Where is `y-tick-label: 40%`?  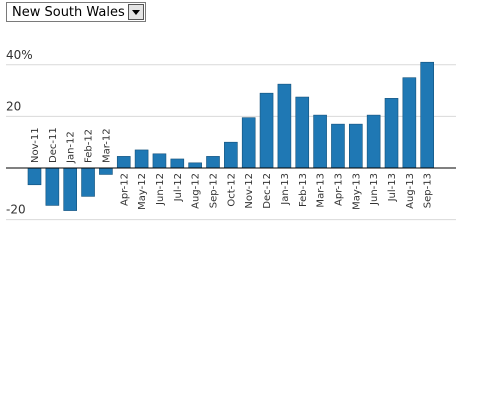 y-tick-label: 40% is located at coordinates (19, 55).